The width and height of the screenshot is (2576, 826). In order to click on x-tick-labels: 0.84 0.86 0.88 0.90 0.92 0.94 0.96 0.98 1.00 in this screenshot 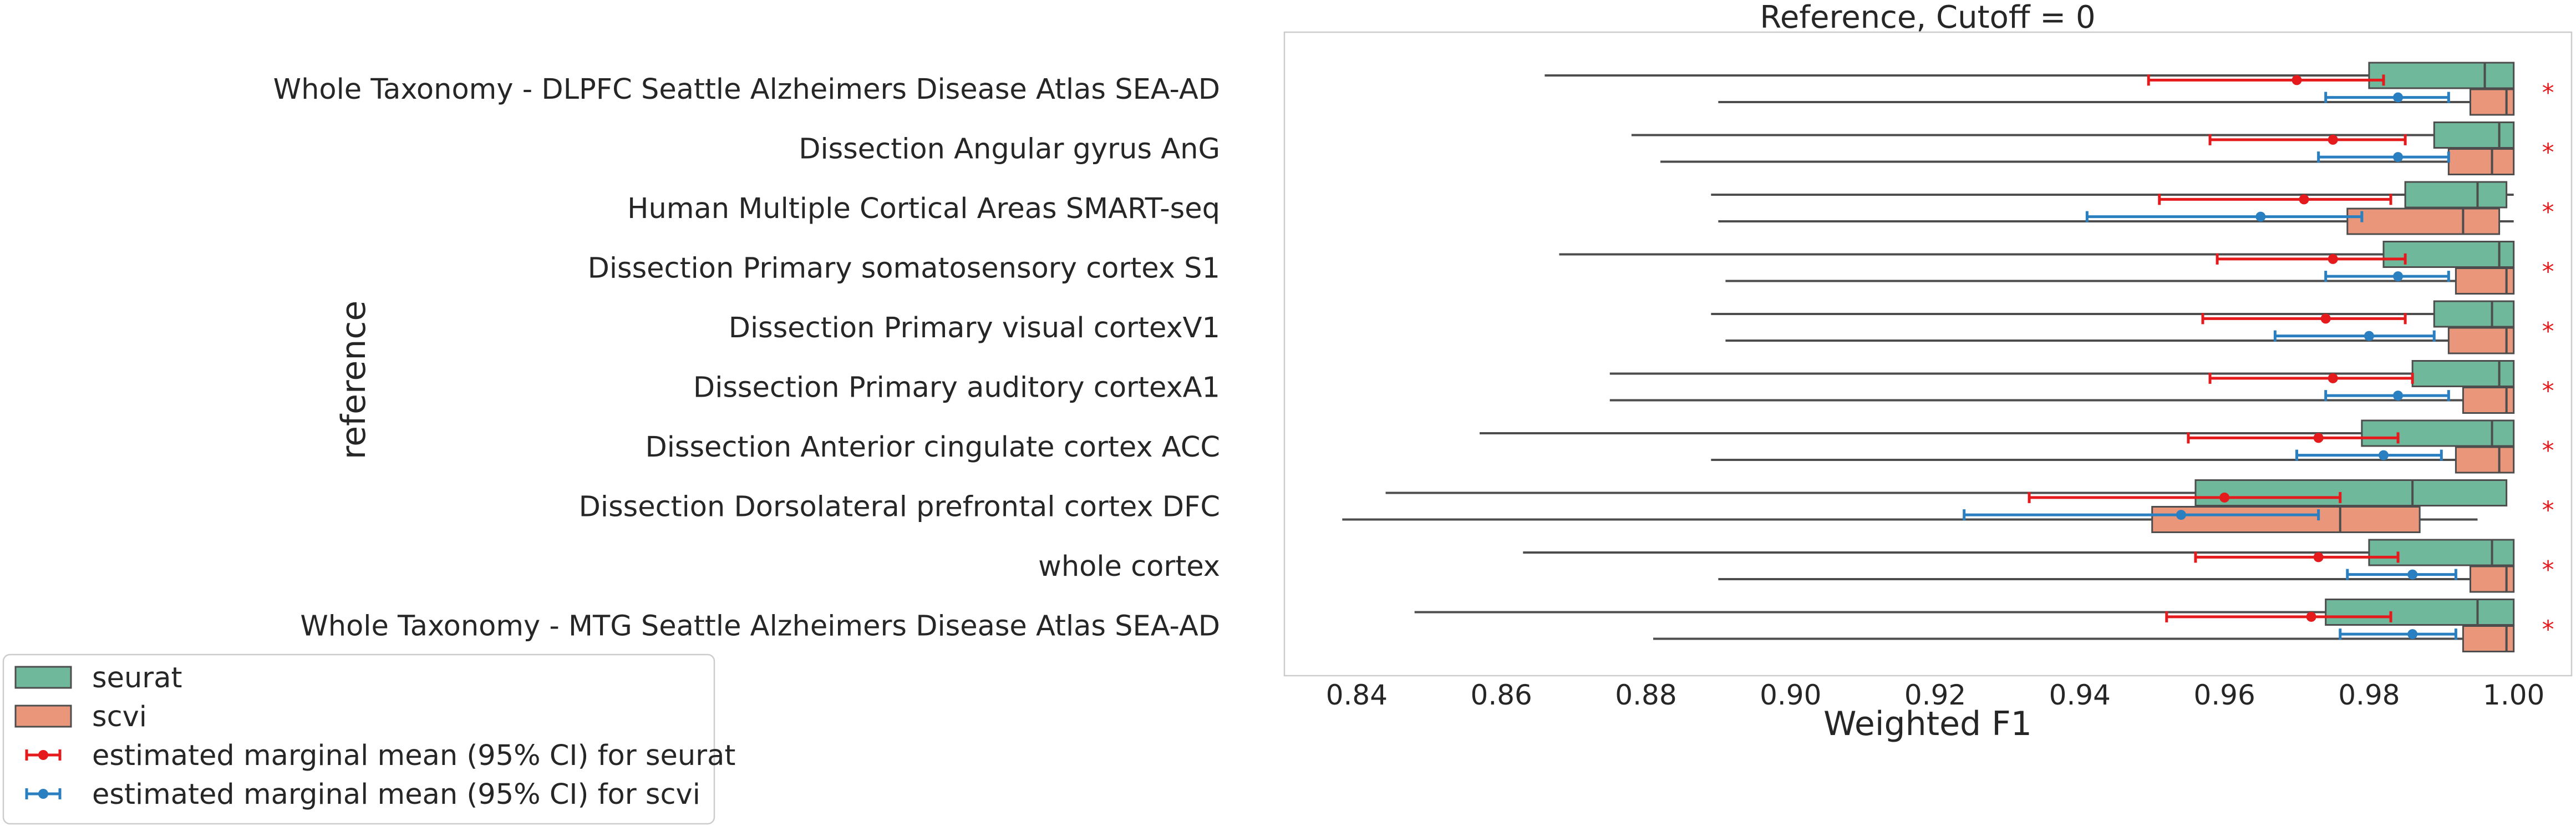, I will do `click(1935, 695)`.